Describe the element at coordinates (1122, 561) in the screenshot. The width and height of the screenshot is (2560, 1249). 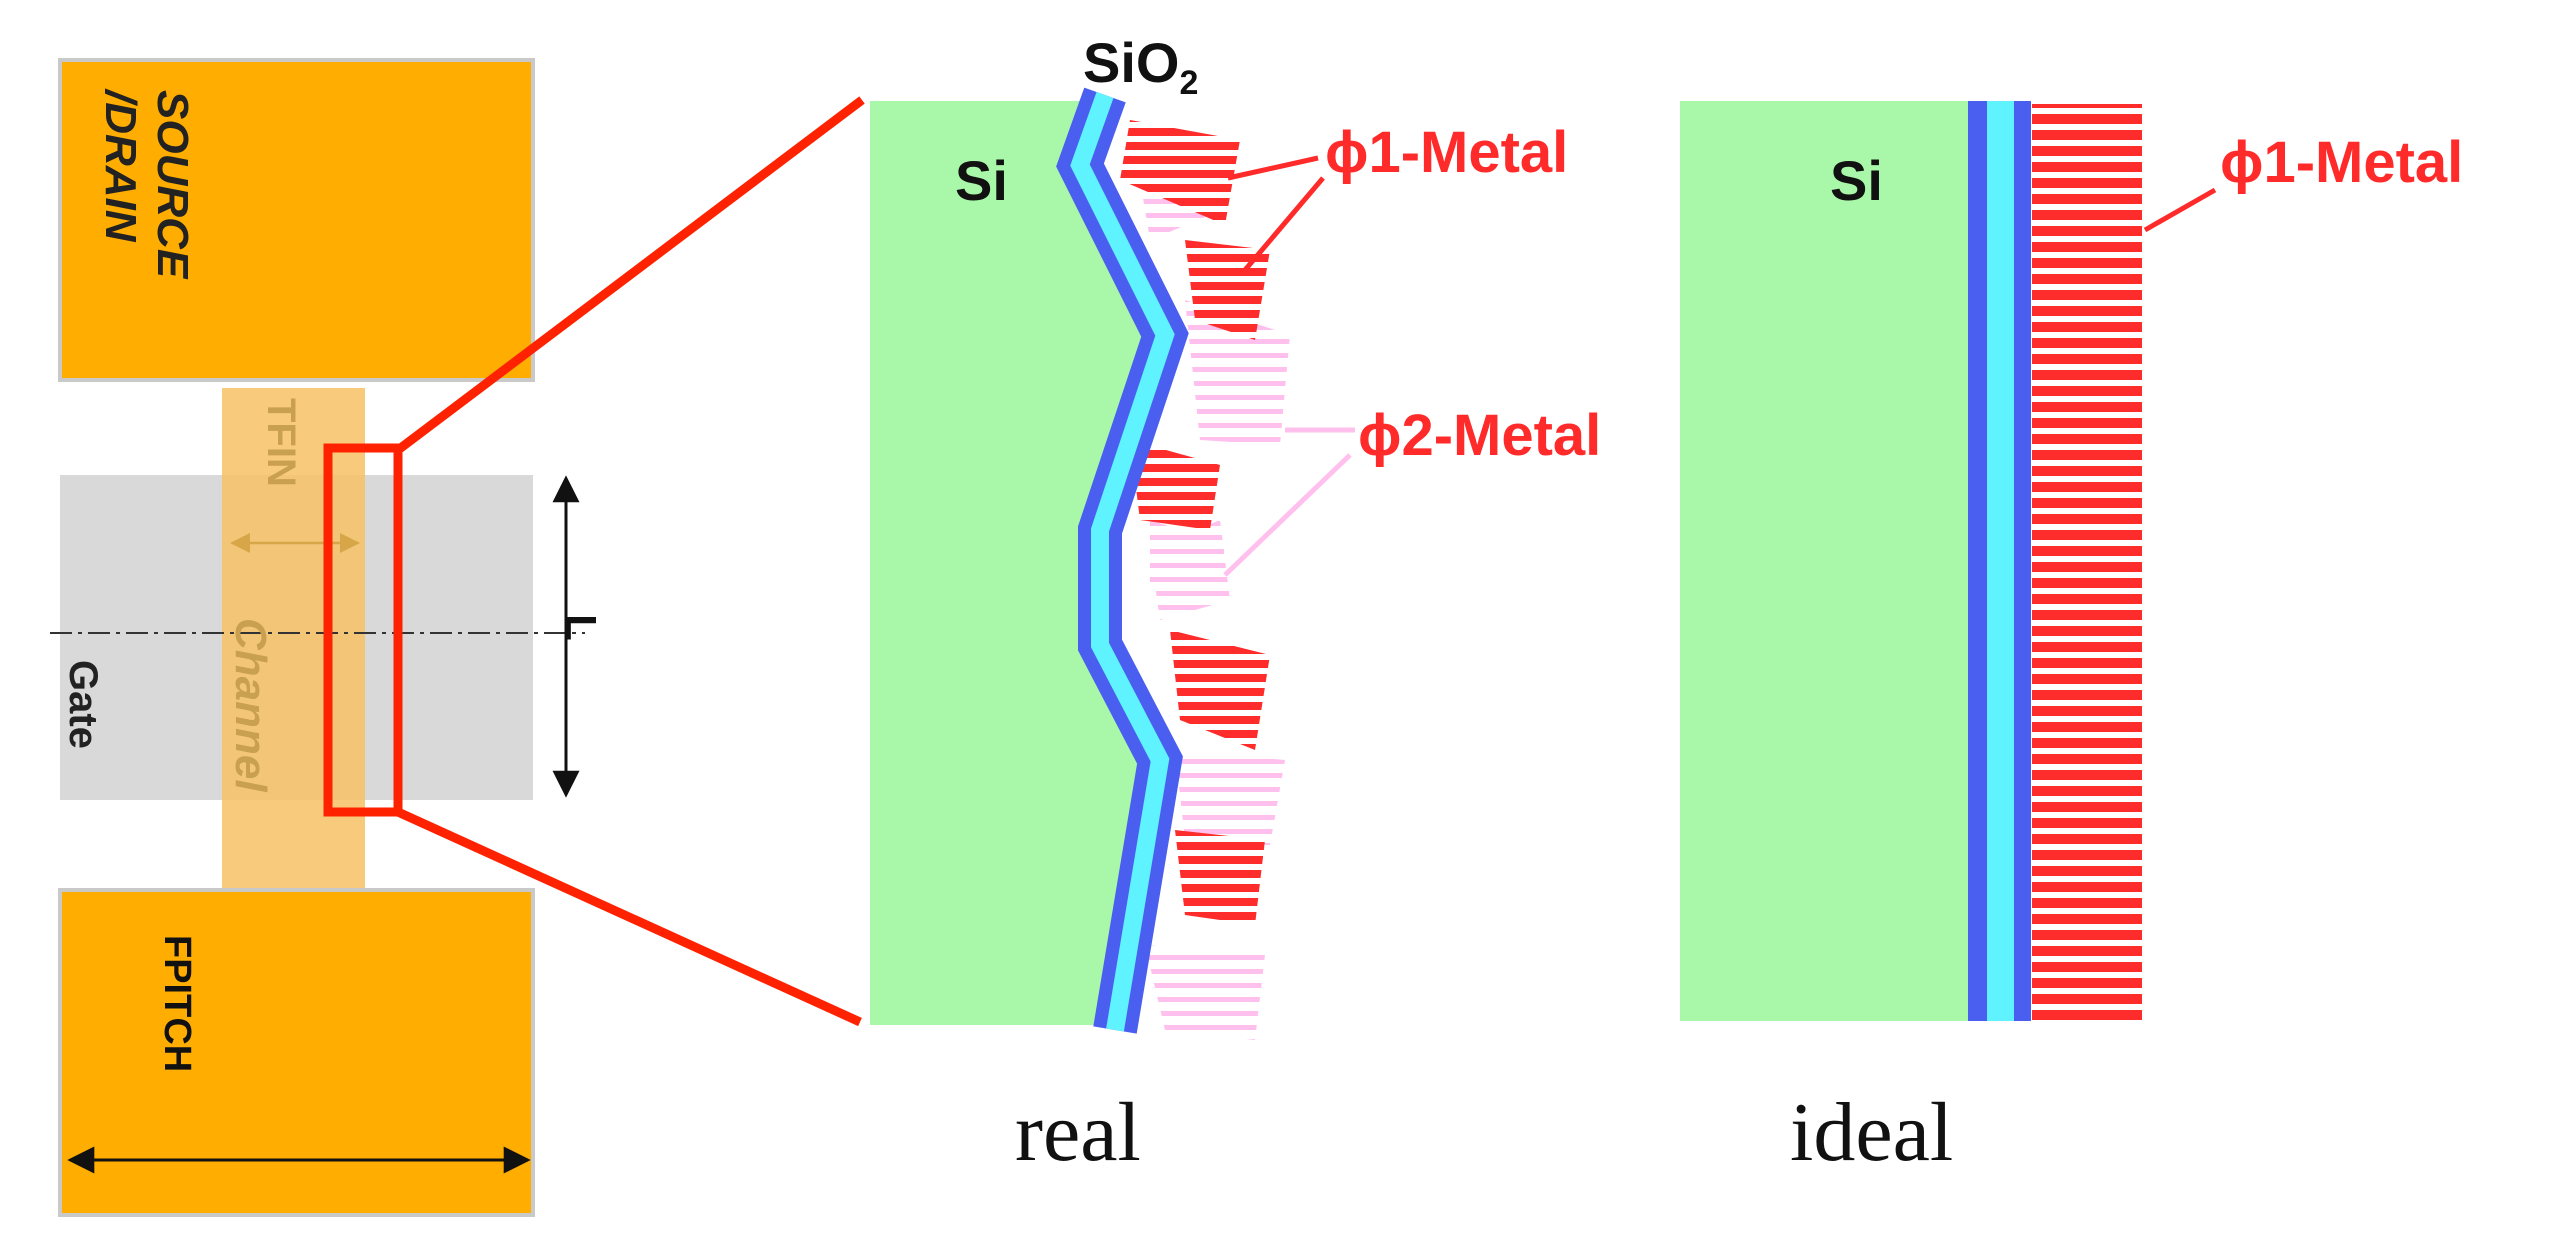
I see `real-oxide-core` at that location.